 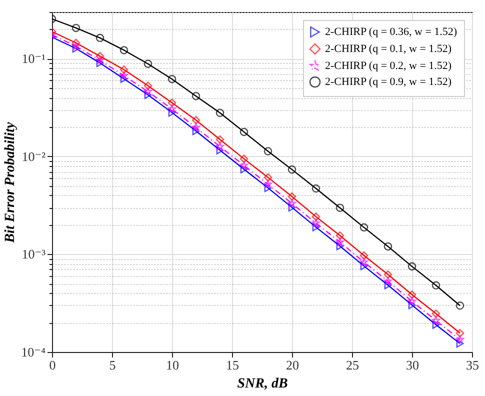 I want to click on x-tick-label: 10, so click(x=172, y=365).